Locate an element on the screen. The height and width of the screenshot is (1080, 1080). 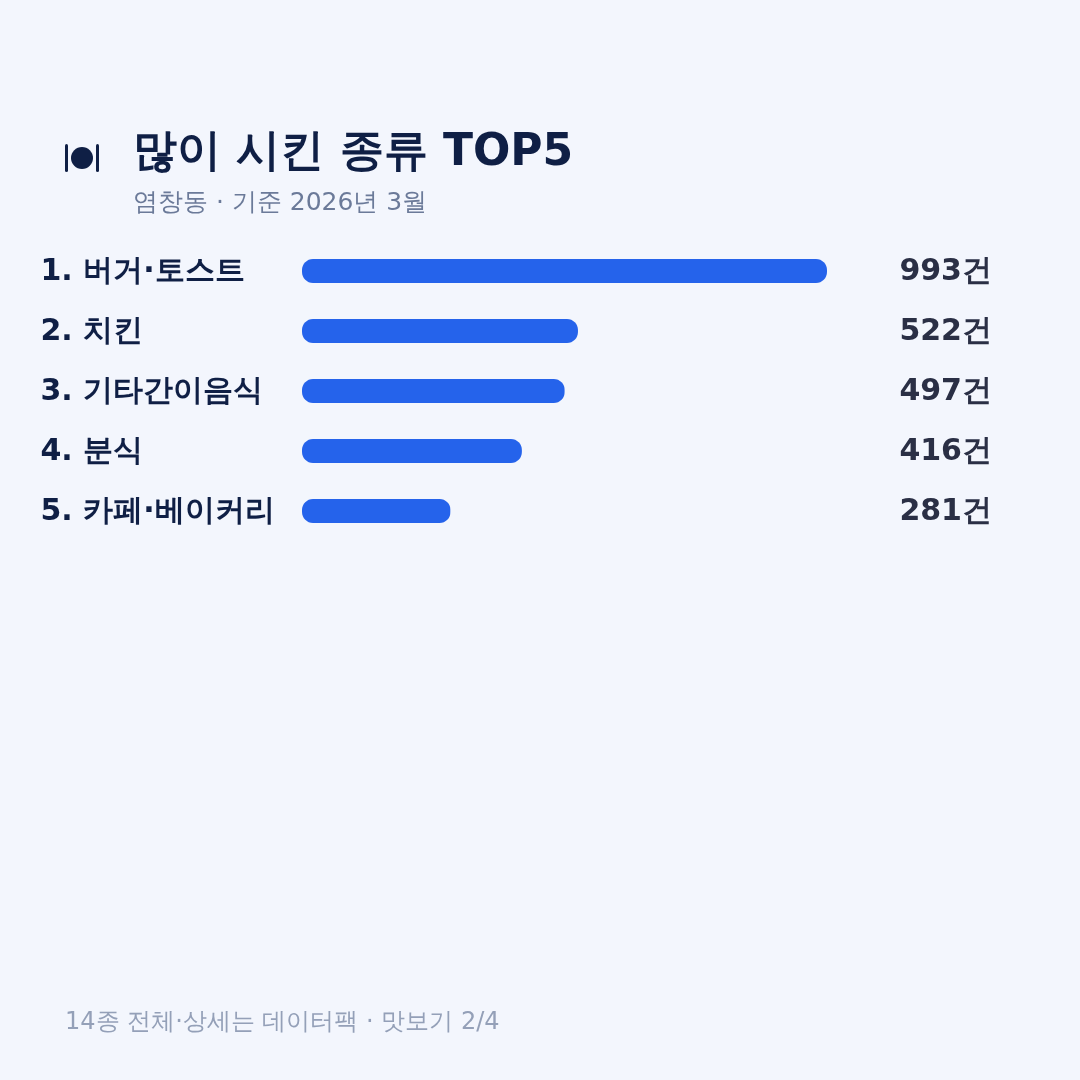
y-tick-label: 2. 치킨 is located at coordinates (92, 329).